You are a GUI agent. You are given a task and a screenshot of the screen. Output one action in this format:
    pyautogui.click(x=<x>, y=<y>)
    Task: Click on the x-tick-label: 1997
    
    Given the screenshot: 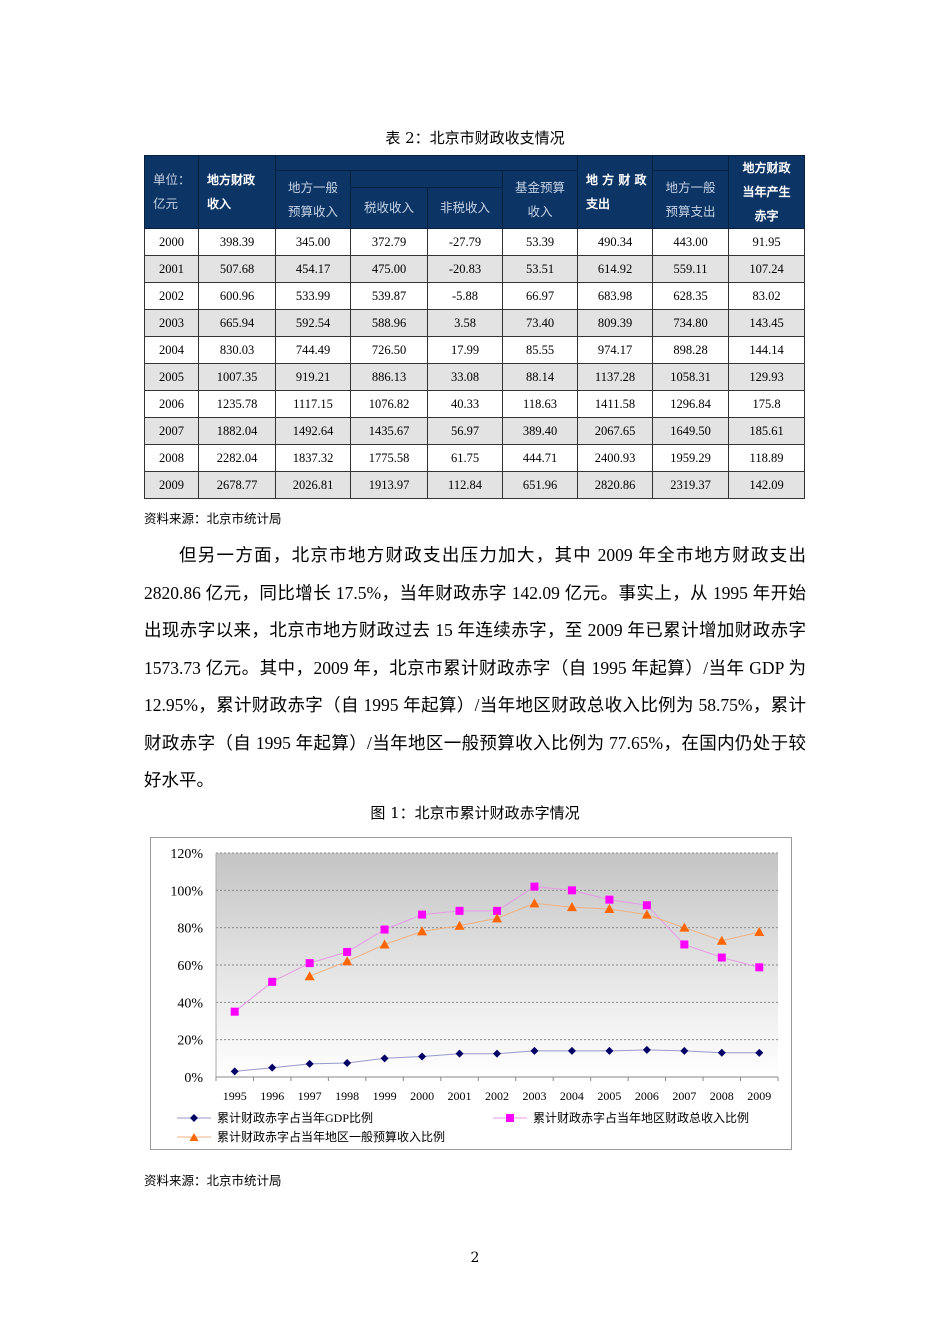 What is the action you would take?
    pyautogui.click(x=310, y=1096)
    